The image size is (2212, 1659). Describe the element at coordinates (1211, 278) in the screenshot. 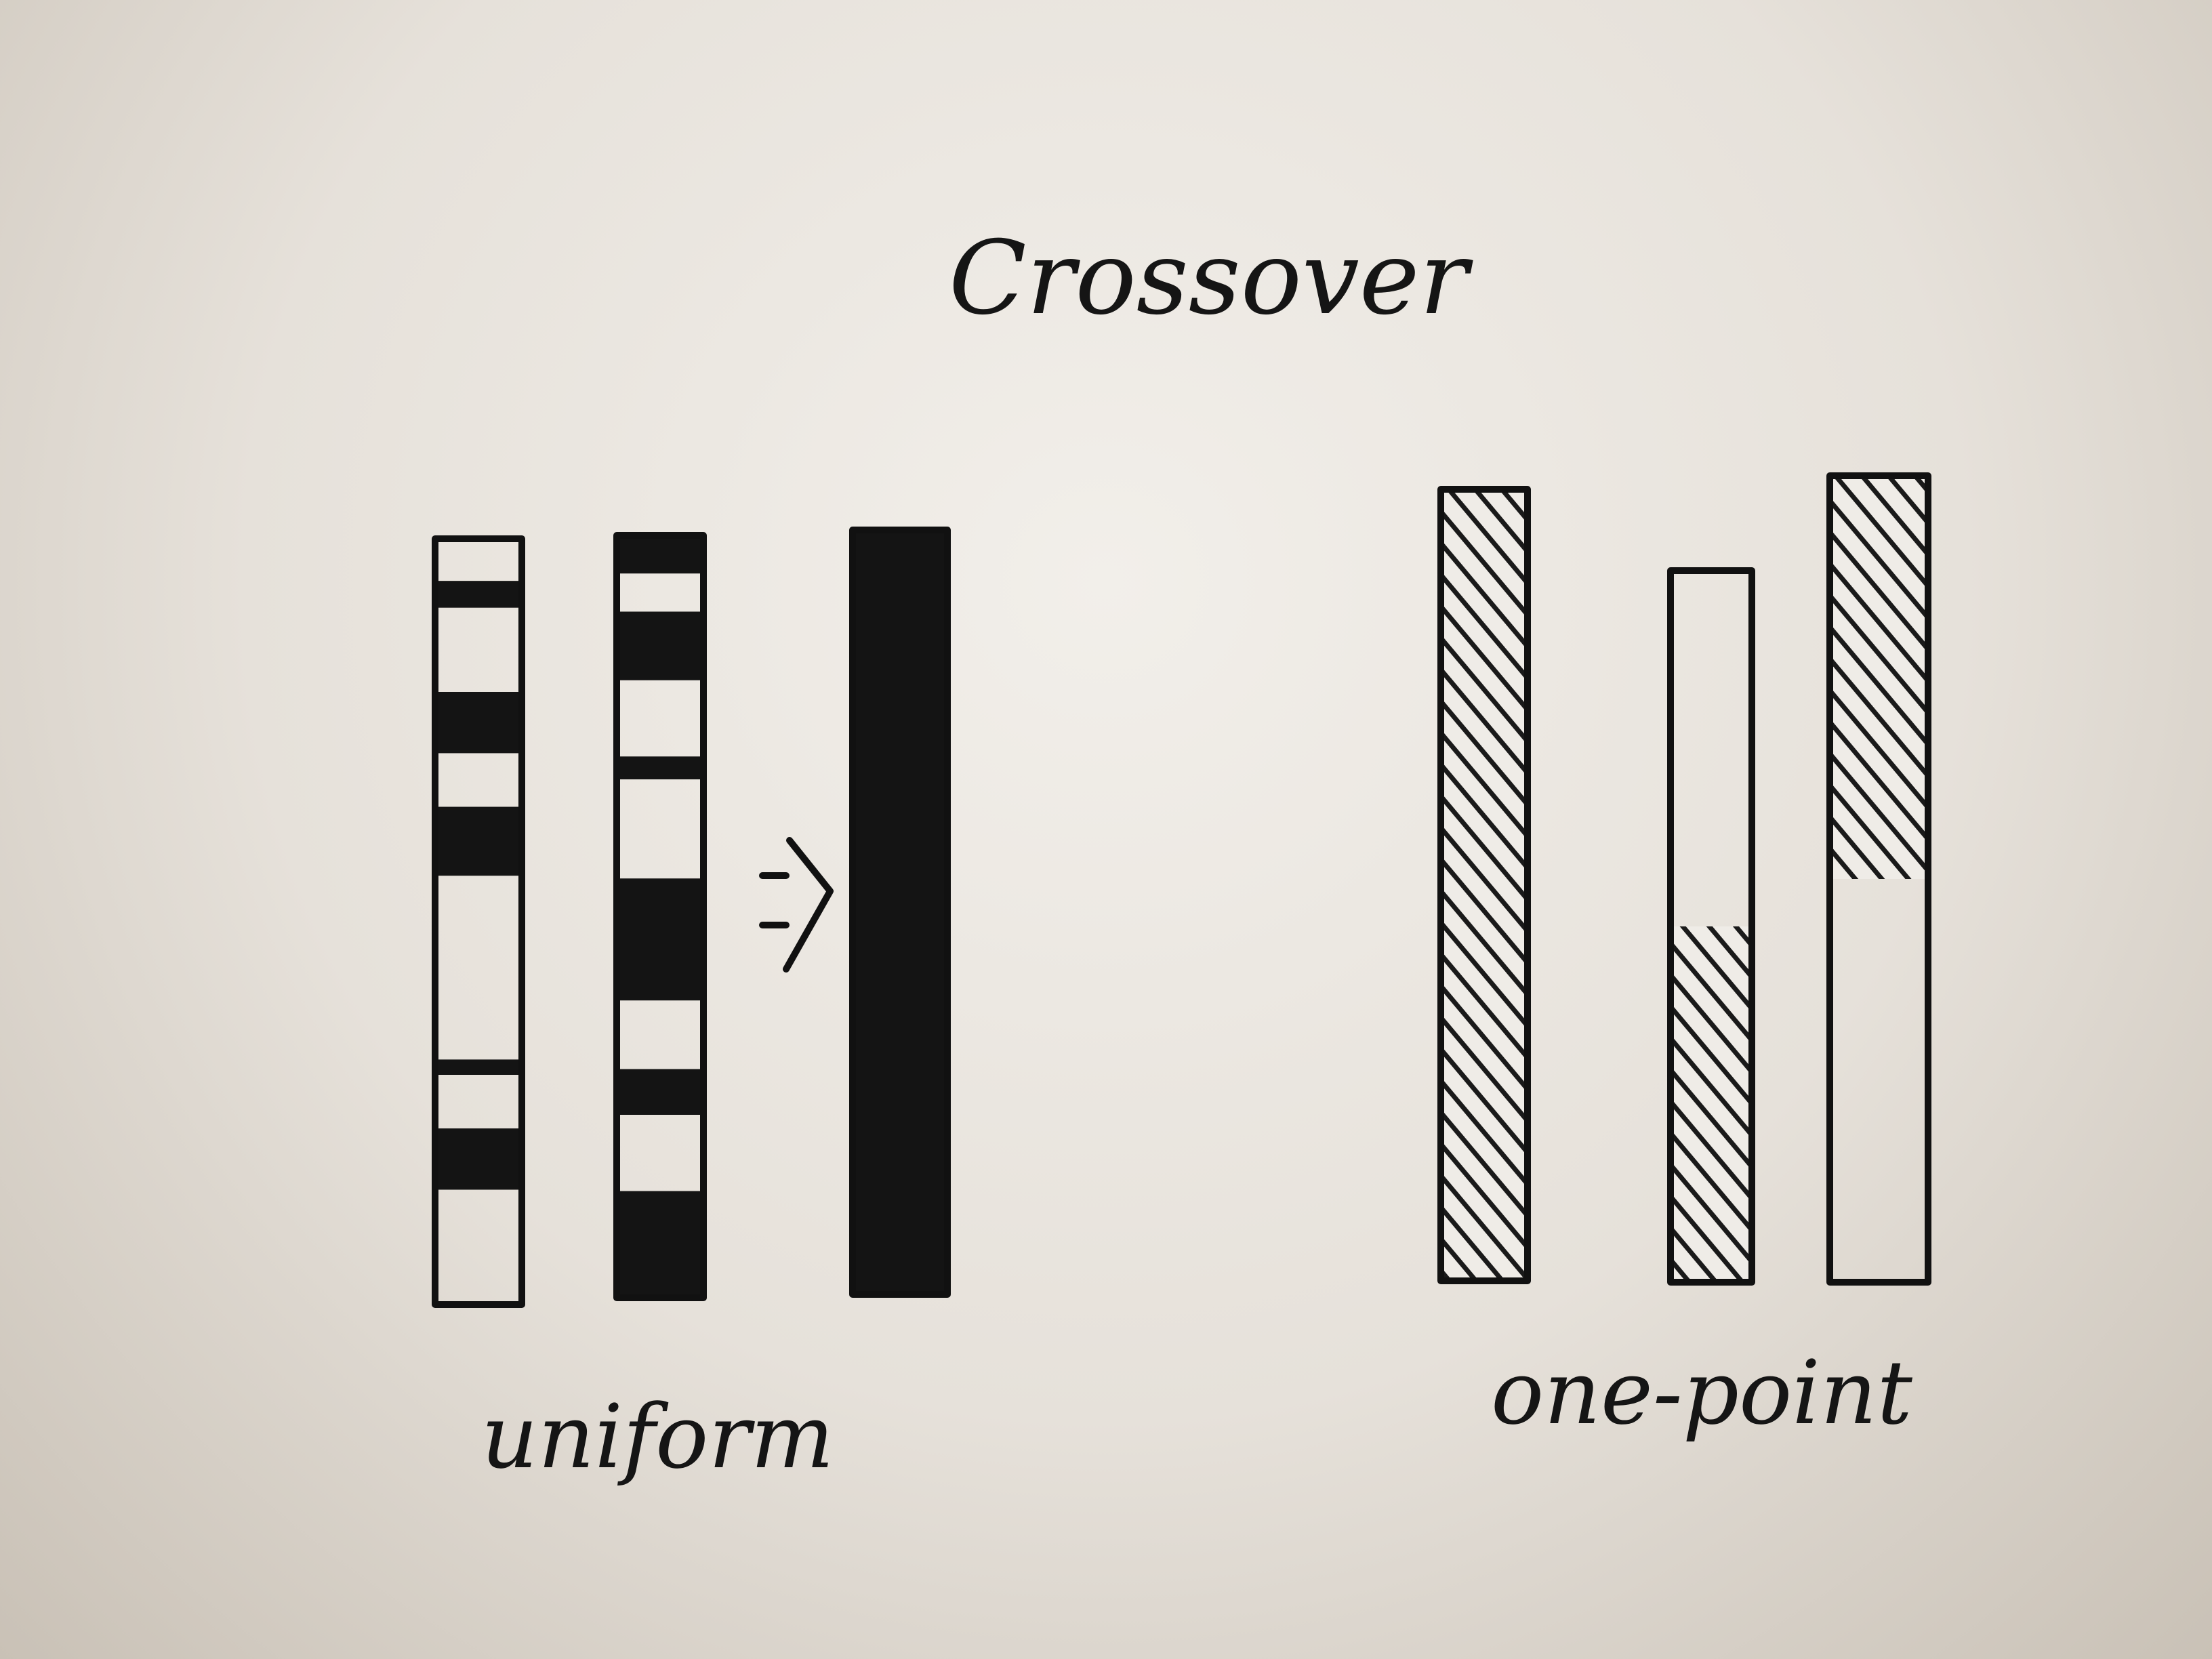

I see `diagram-title: Crossover` at that location.